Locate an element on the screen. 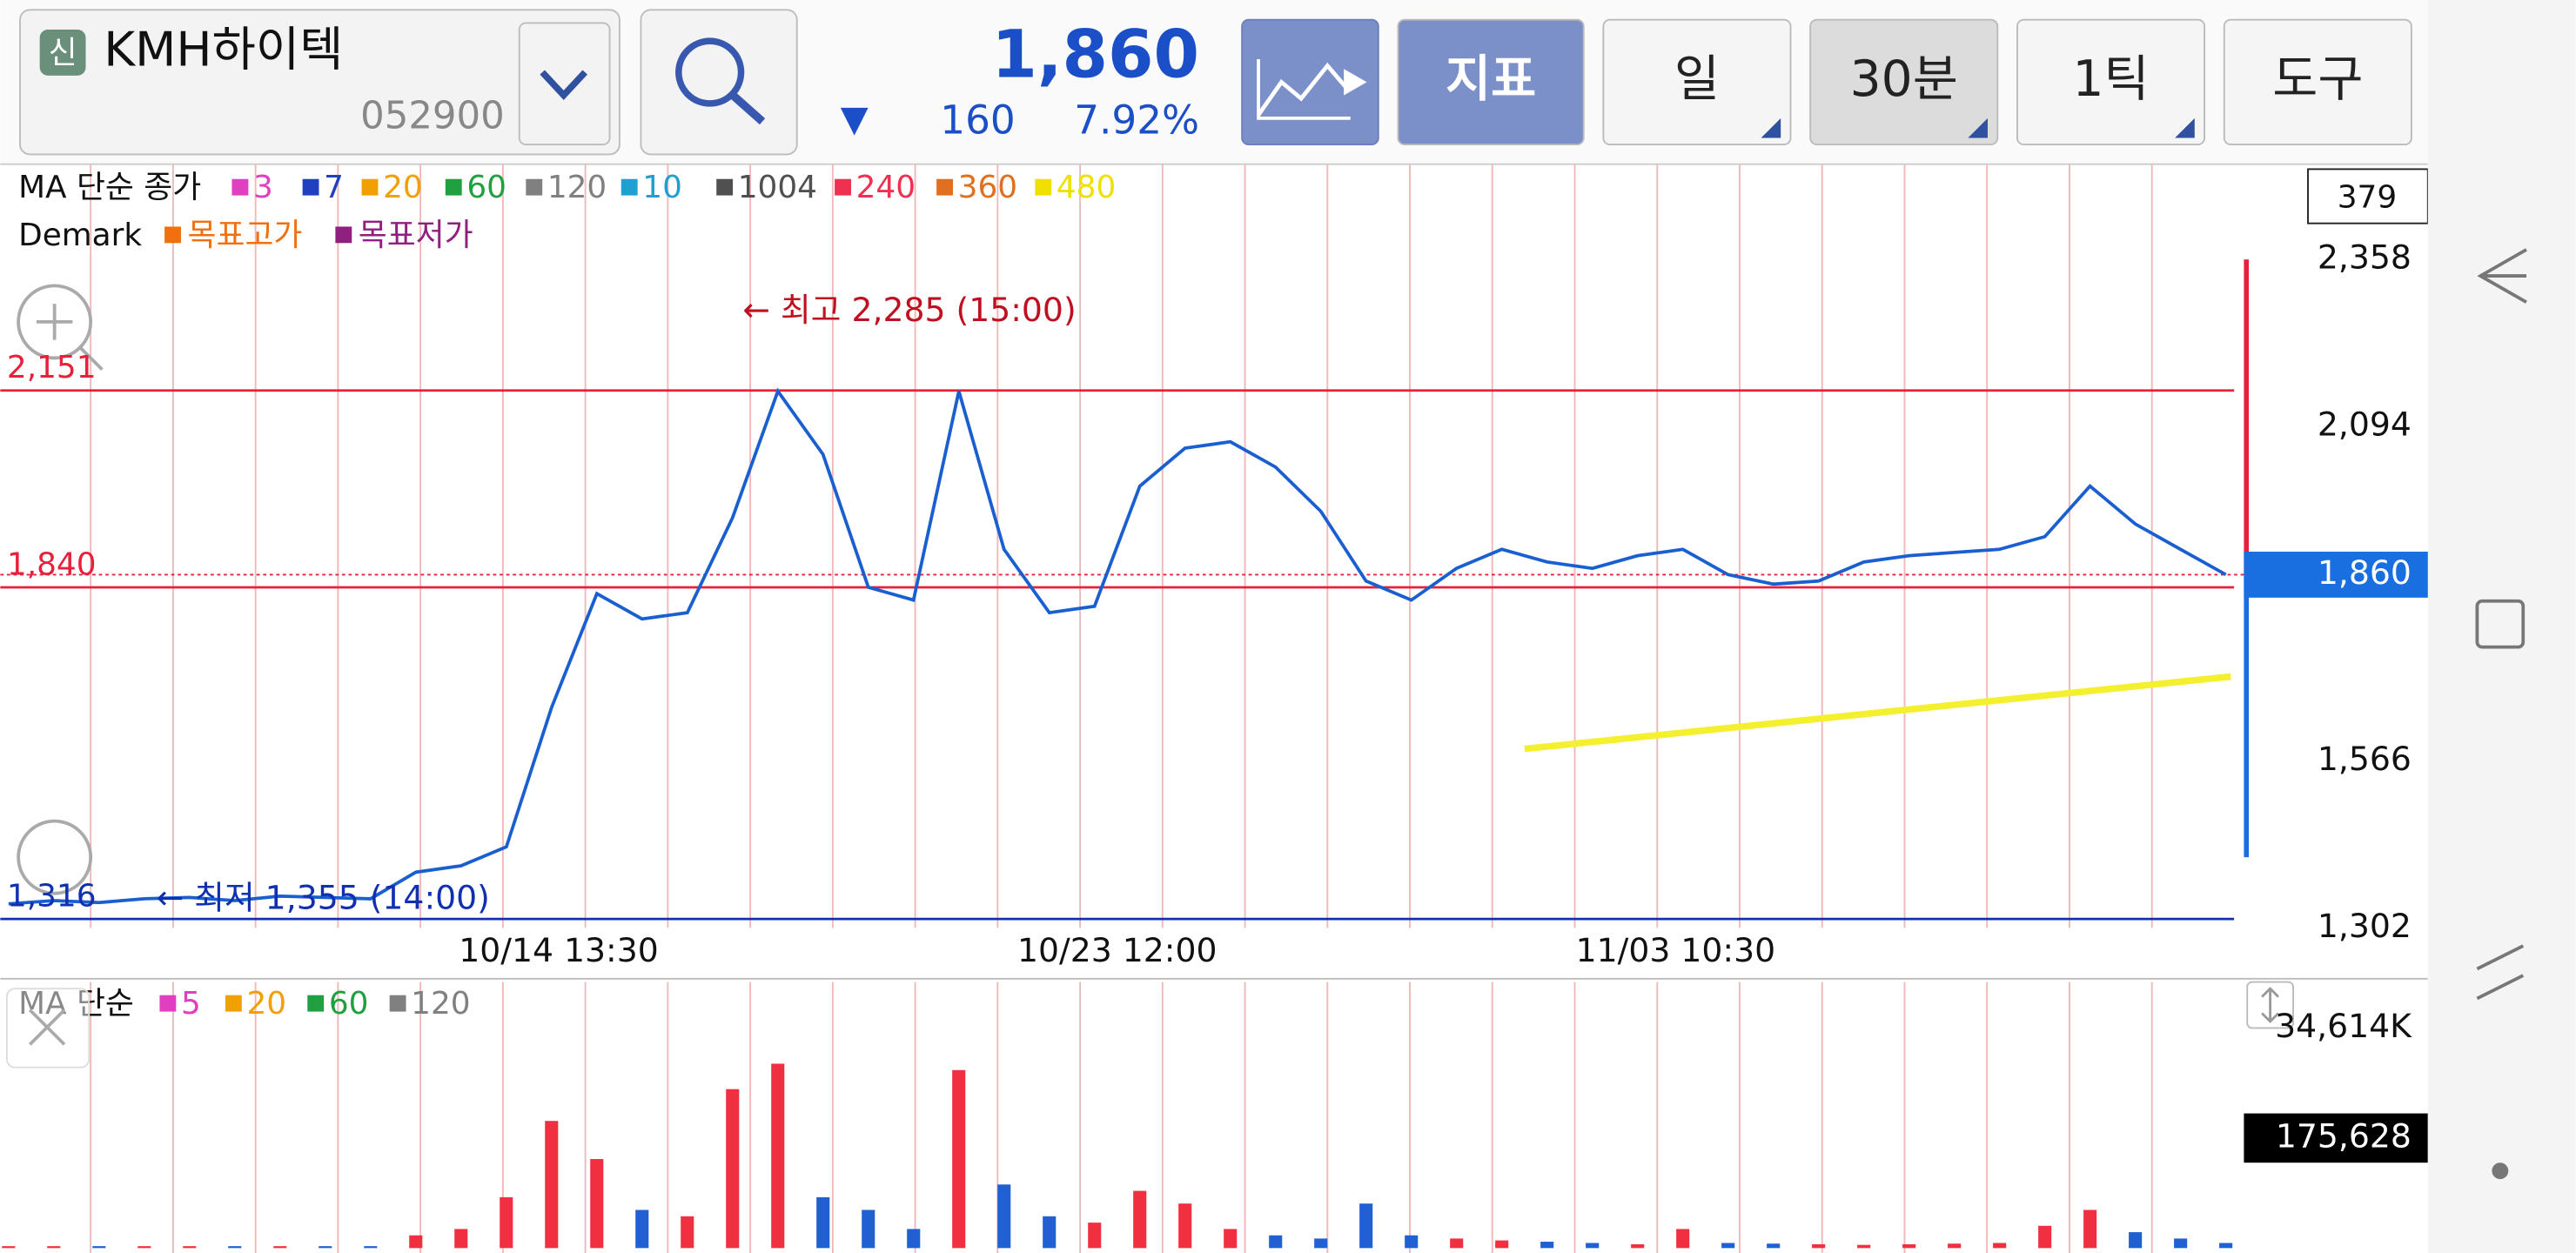 The height and width of the screenshot is (1253, 2576). volume-box is located at coordinates (2336, 1138).